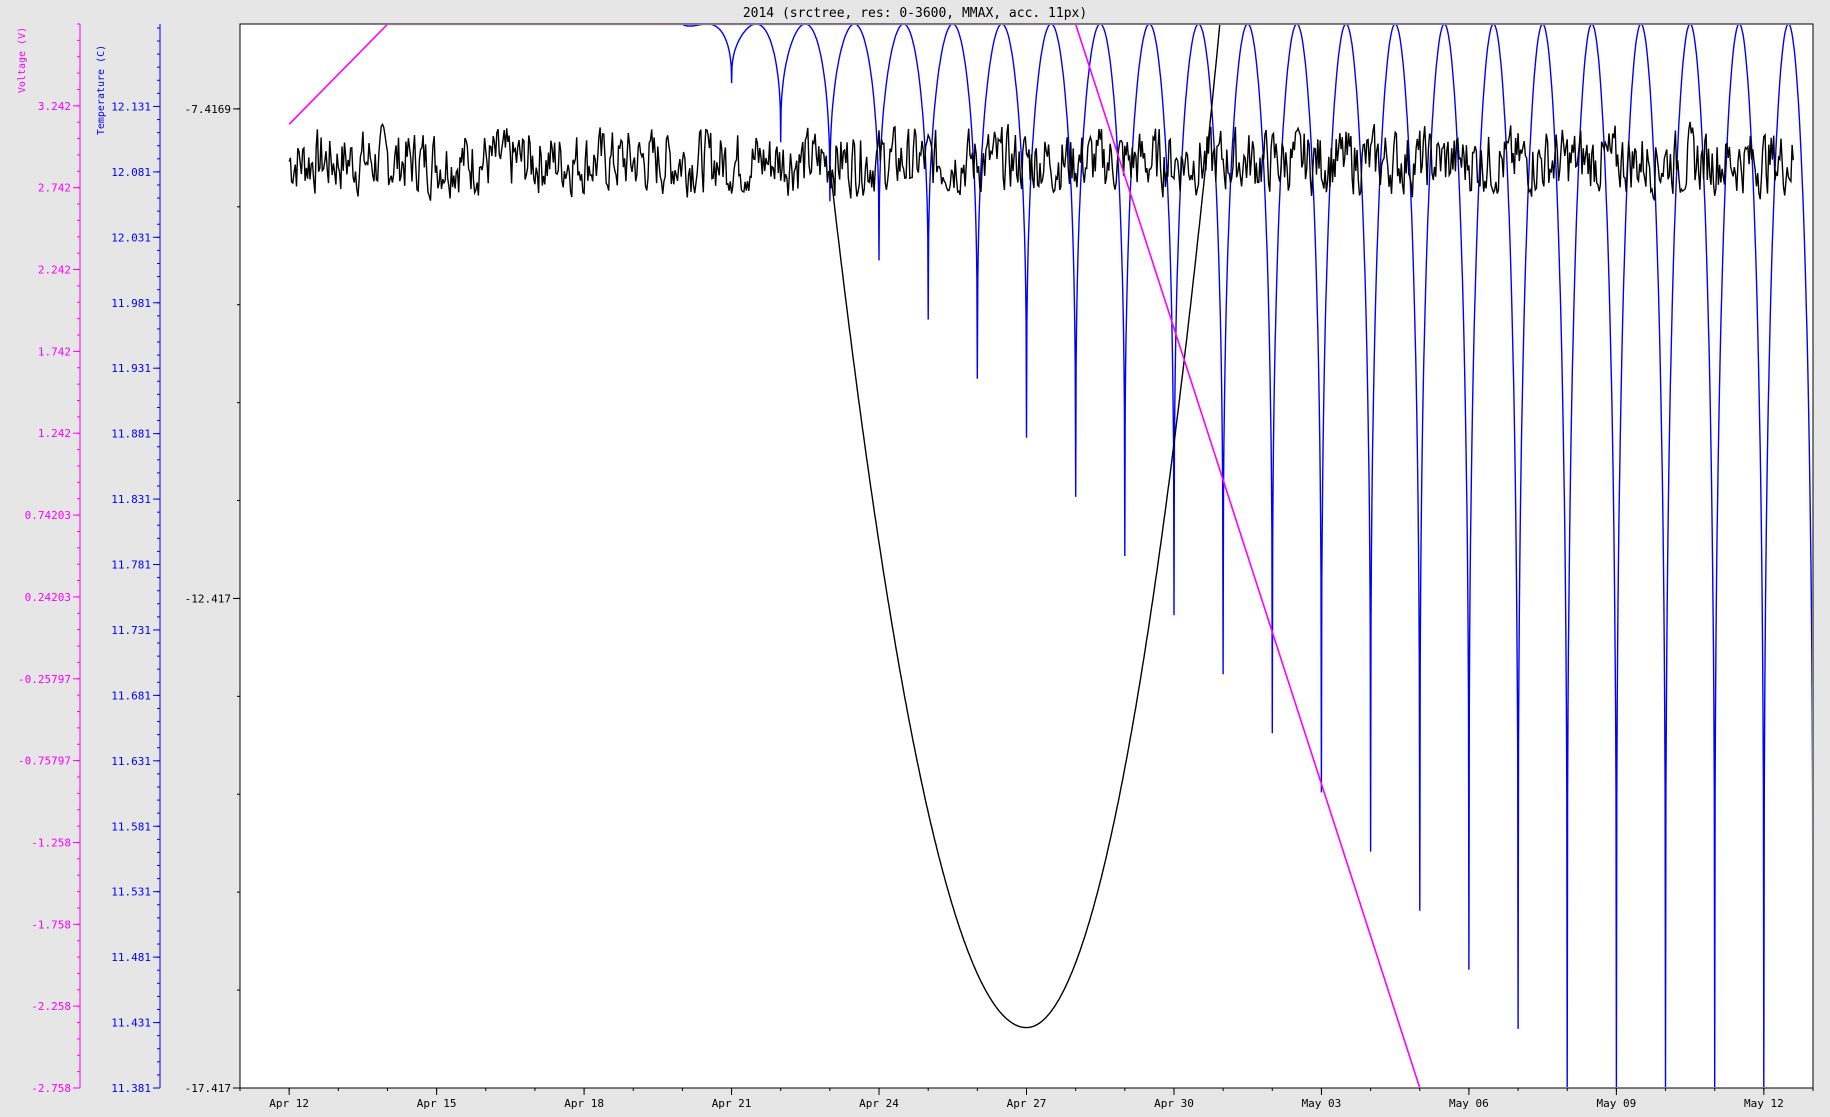  What do you see at coordinates (48, 515) in the screenshot?
I see `y-tick-label: 0.74203` at bounding box center [48, 515].